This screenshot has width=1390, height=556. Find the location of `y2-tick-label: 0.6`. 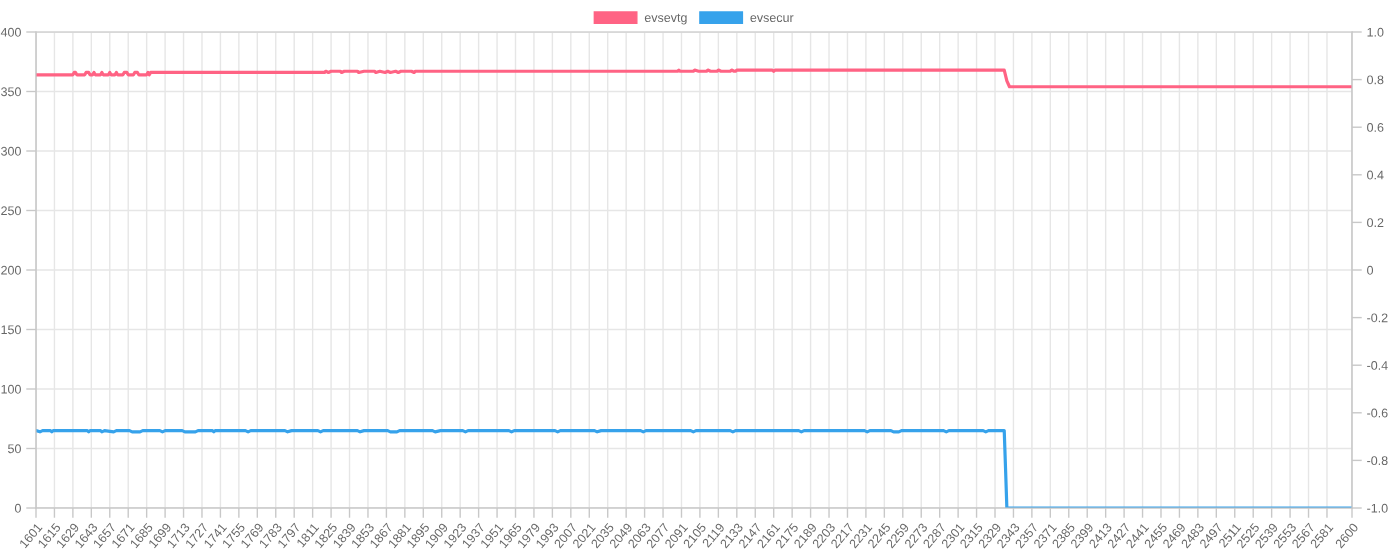

y2-tick-label: 0.6 is located at coordinates (1375, 127).